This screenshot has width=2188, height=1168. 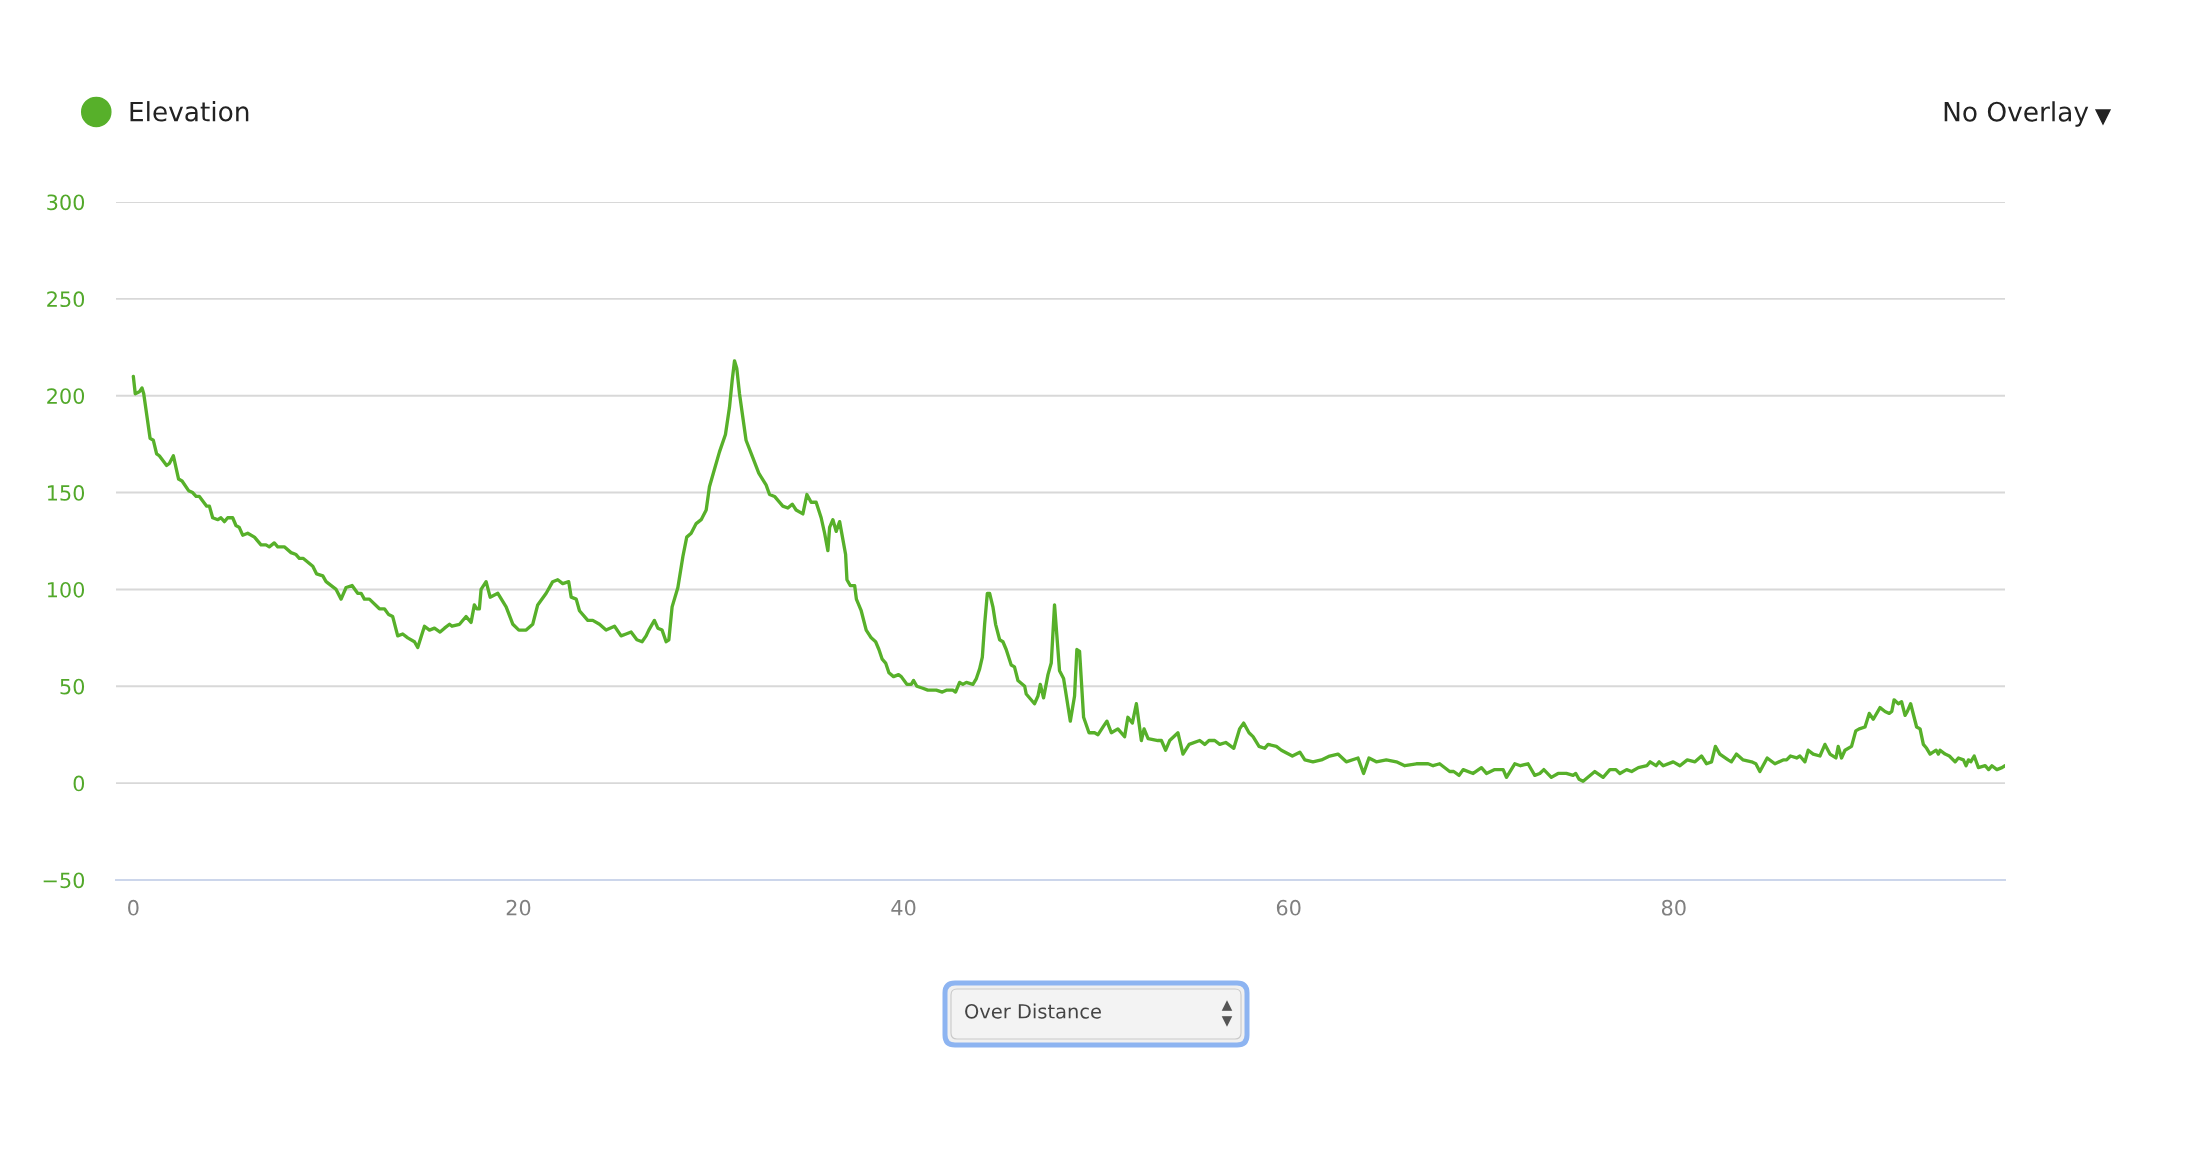 What do you see at coordinates (66, 396) in the screenshot?
I see `y-tick-label: 200` at bounding box center [66, 396].